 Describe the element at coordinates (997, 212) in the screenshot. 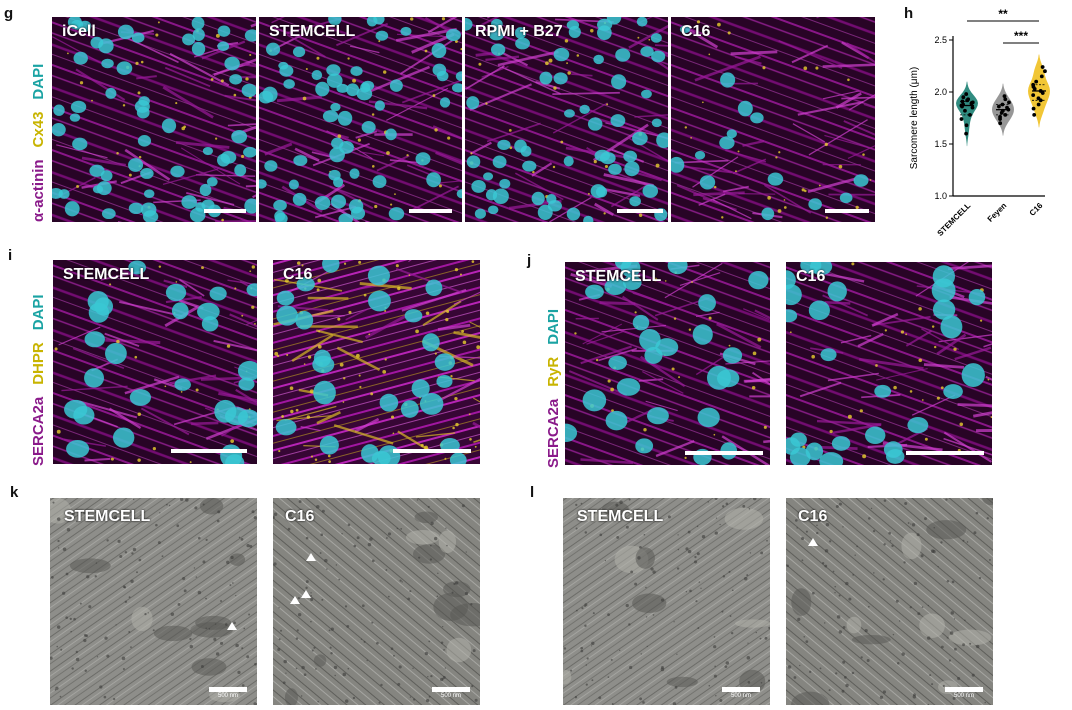

I see `x-tick-label: Feyen` at that location.